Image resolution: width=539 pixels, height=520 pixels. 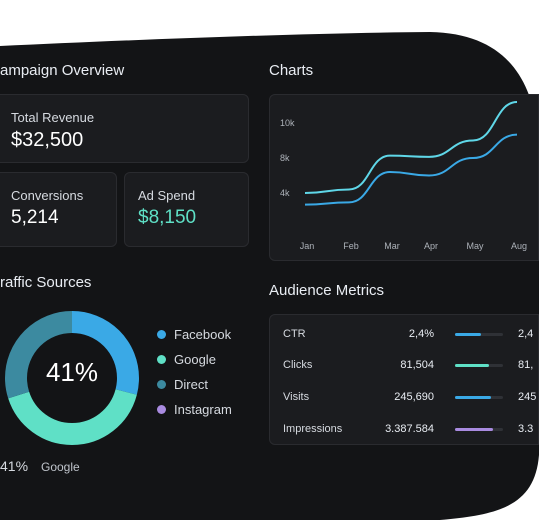 I want to click on y-axis-ticks: 10k 8k 4k, so click(x=287, y=158).